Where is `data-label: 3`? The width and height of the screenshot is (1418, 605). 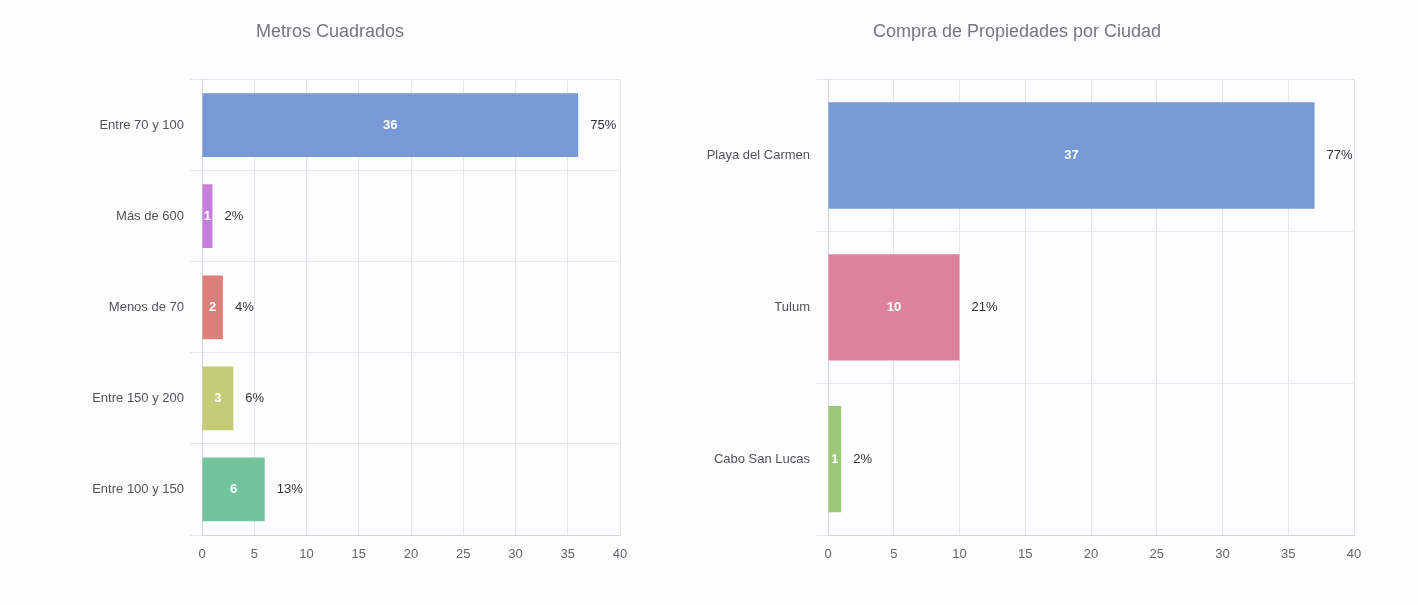
data-label: 3 is located at coordinates (218, 397).